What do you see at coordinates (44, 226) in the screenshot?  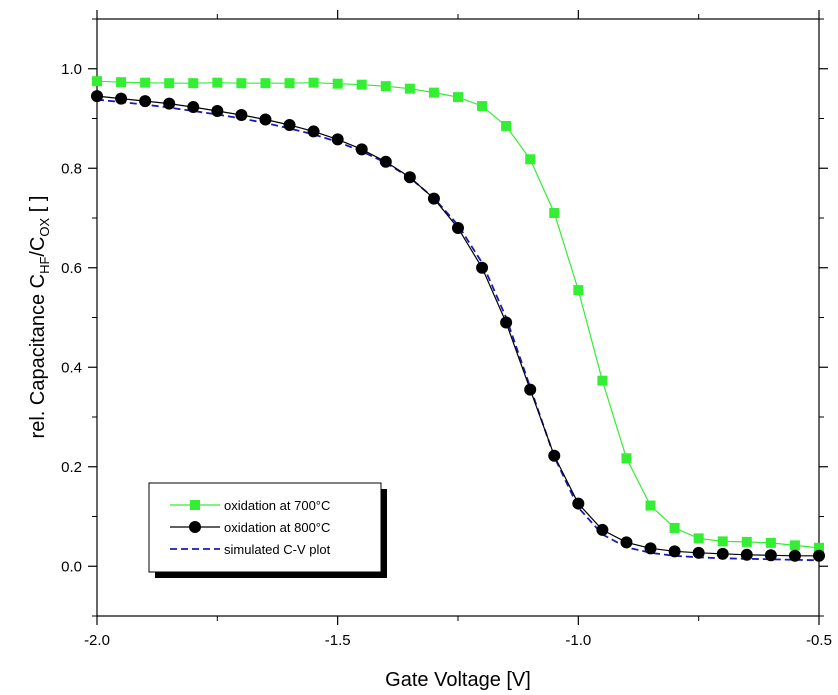 I see `y-axis-title-sub-ox: OX` at bounding box center [44, 226].